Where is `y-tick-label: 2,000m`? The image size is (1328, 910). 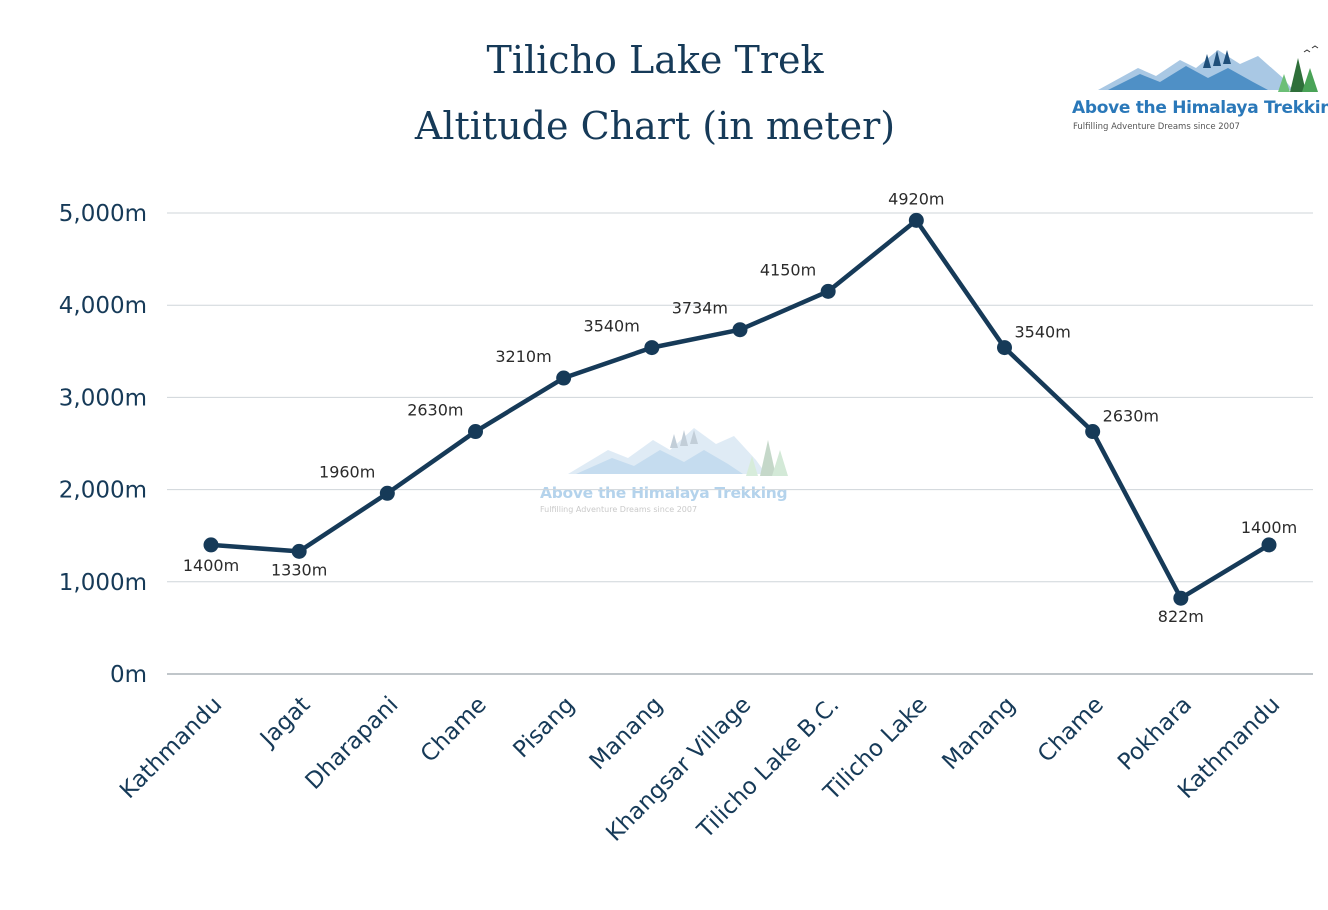 y-tick-label: 2,000m is located at coordinates (103, 491).